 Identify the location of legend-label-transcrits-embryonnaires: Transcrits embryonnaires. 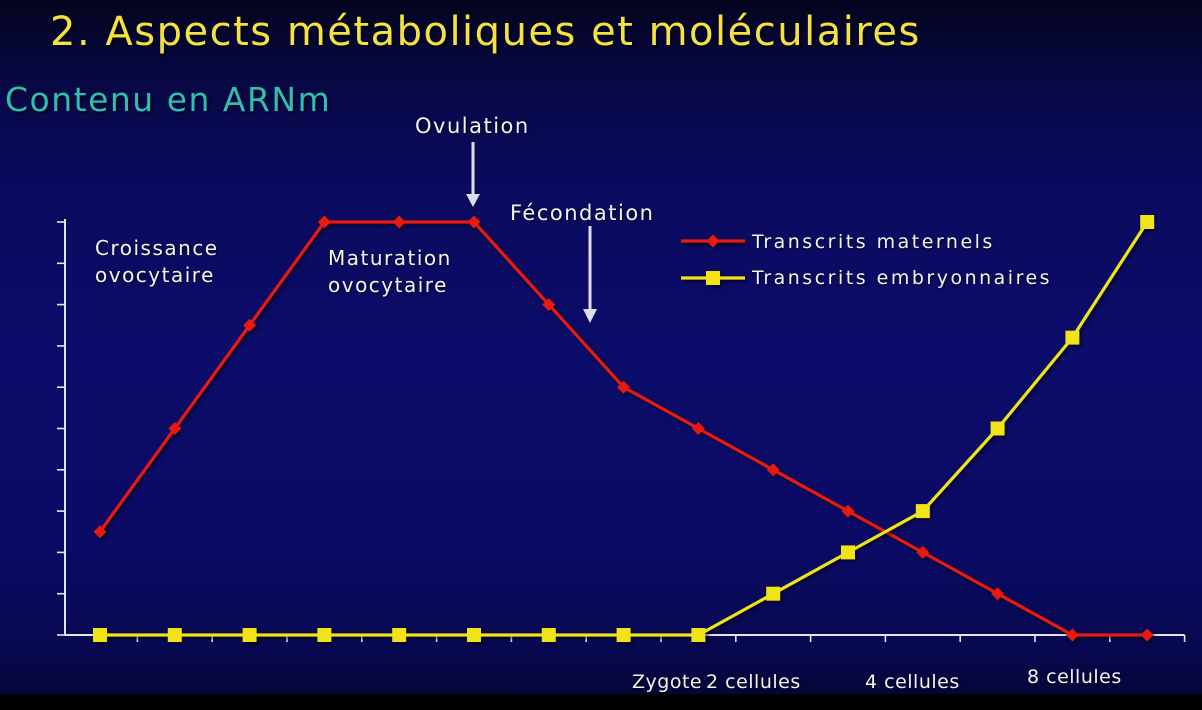
(902, 278).